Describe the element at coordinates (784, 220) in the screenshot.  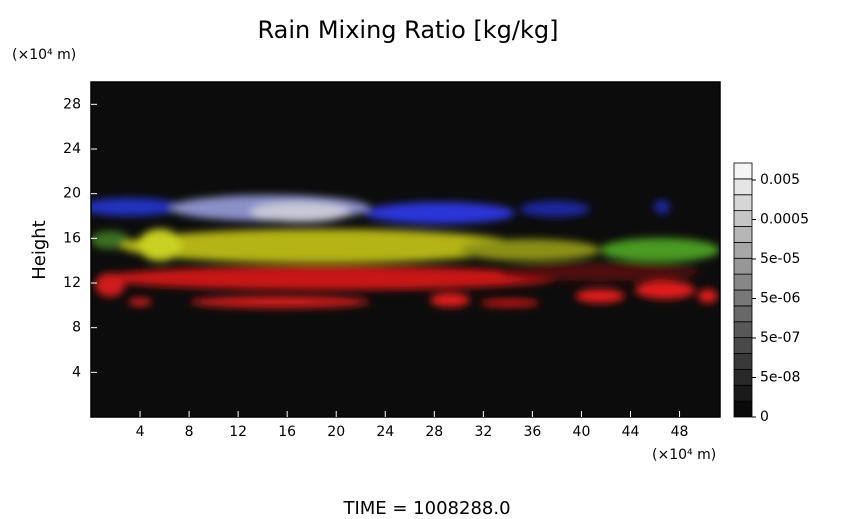
I see `colorbar-tick-label: 0.0005` at that location.